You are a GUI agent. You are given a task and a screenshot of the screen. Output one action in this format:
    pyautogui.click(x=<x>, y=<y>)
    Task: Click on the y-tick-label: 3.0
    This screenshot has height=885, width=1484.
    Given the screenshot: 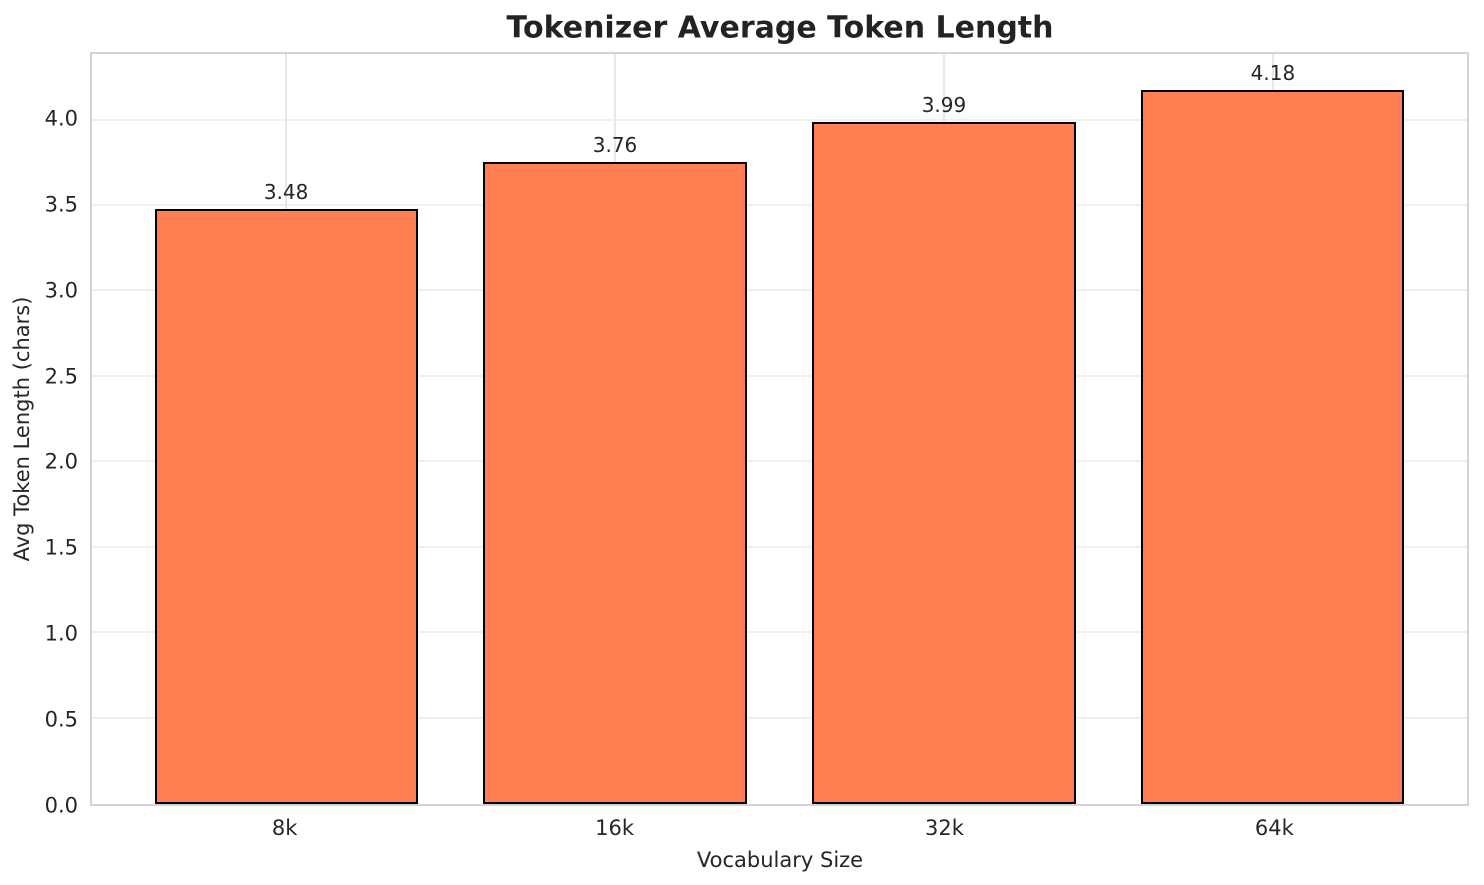 What is the action you would take?
    pyautogui.click(x=61, y=290)
    